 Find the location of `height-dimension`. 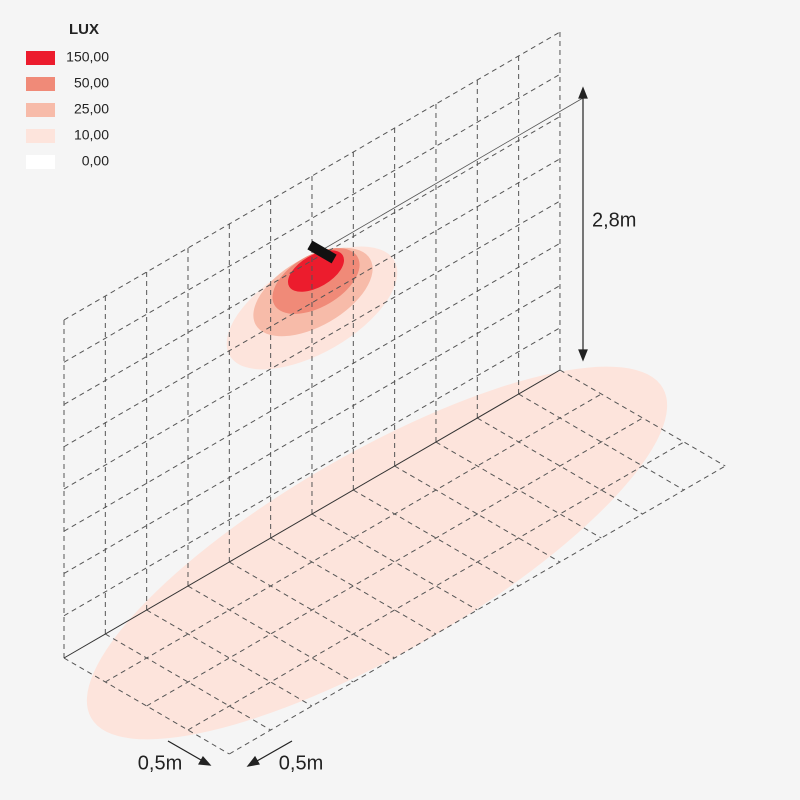

height-dimension is located at coordinates (583, 224).